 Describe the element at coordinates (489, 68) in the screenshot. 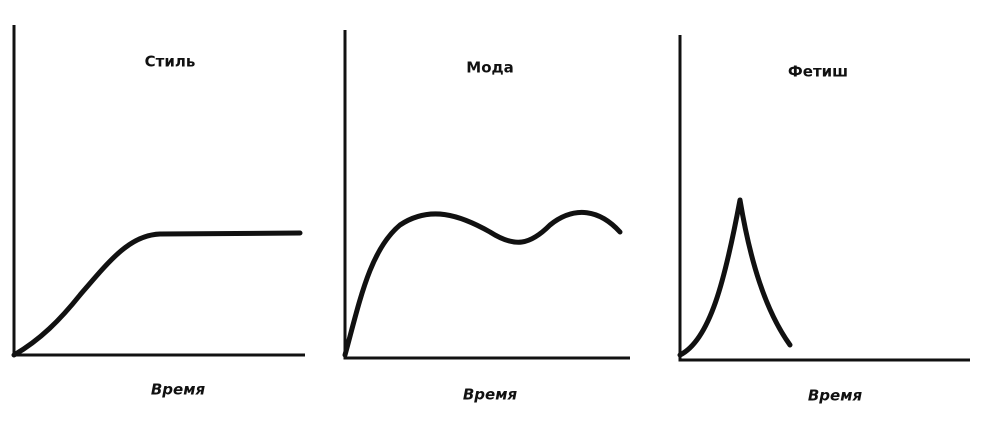

I see `panel-title: Мода` at that location.